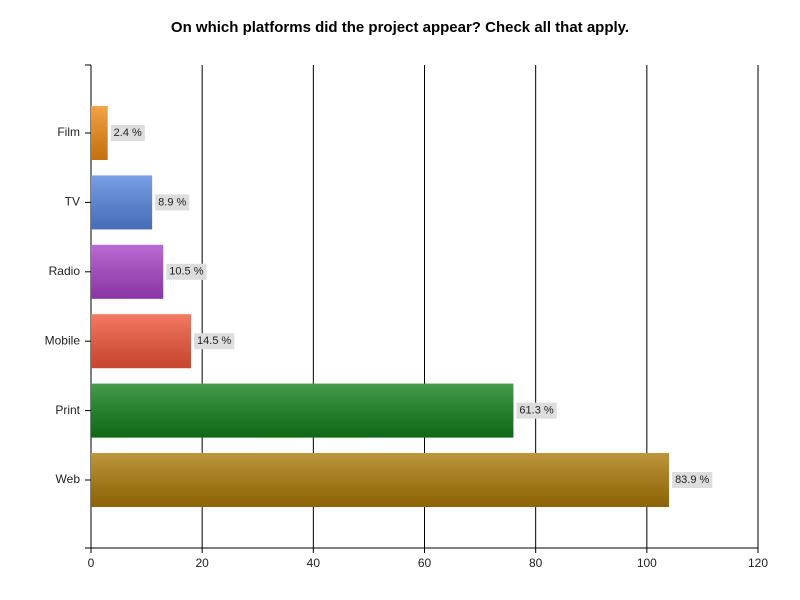 The height and width of the screenshot is (600, 800). I want to click on value-label: 61.3 %, so click(536, 411).